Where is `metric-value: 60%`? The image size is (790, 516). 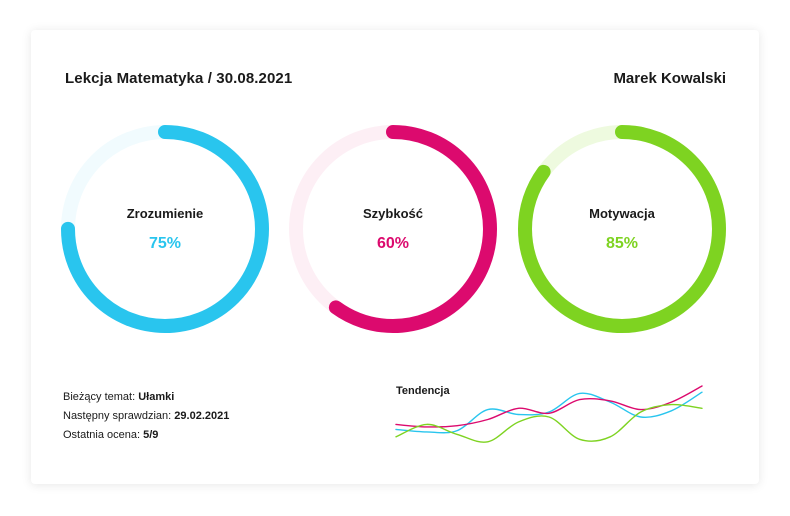 metric-value: 60% is located at coordinates (393, 243).